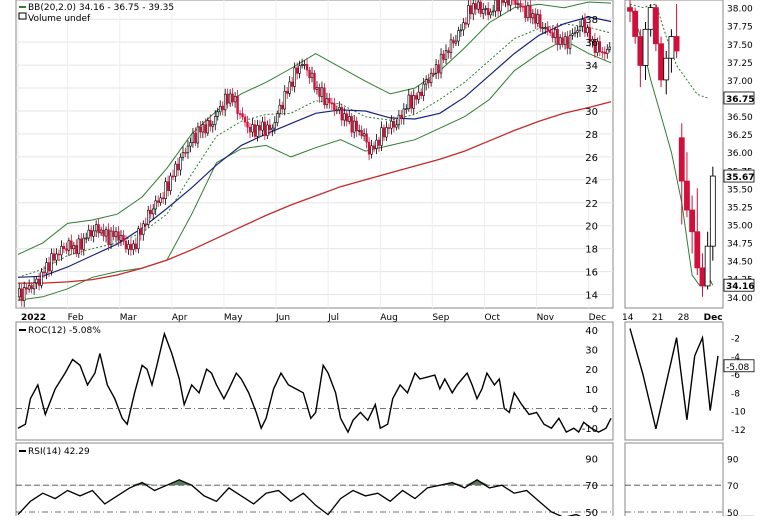 The height and width of the screenshot is (520, 770). I want to click on right-y-tick-label: 36.00, so click(740, 154).